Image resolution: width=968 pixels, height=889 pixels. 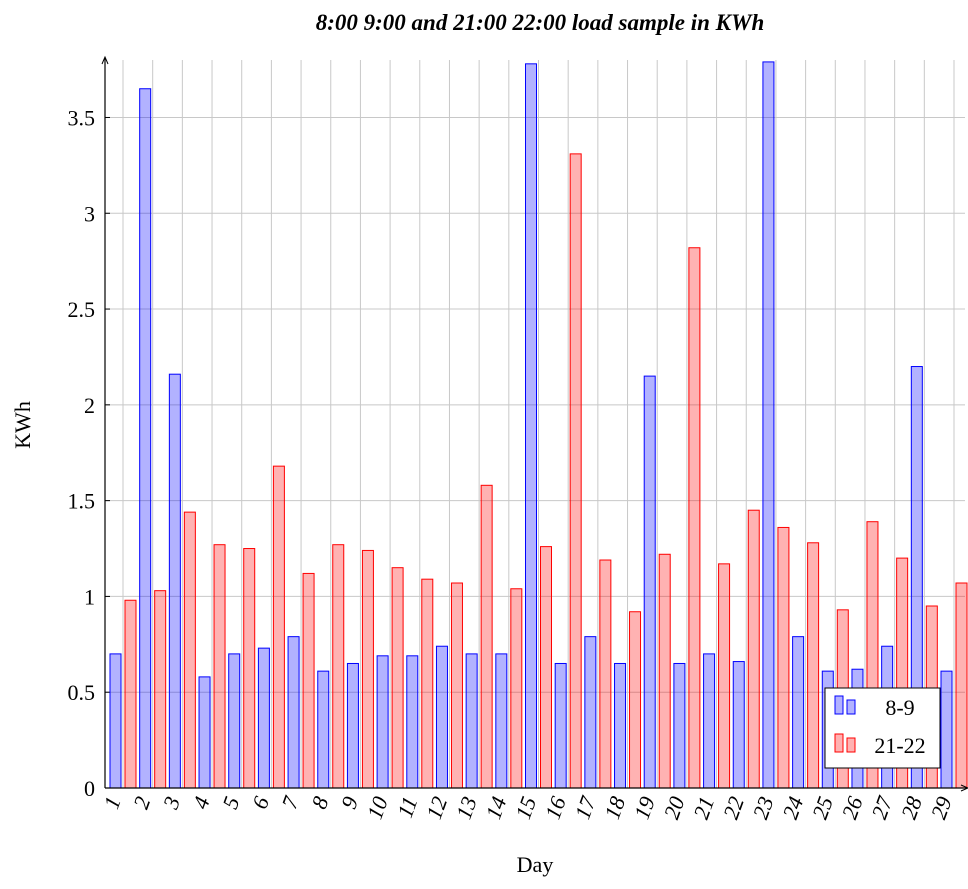 I want to click on legend: 8-9 21-22, so click(x=882, y=728).